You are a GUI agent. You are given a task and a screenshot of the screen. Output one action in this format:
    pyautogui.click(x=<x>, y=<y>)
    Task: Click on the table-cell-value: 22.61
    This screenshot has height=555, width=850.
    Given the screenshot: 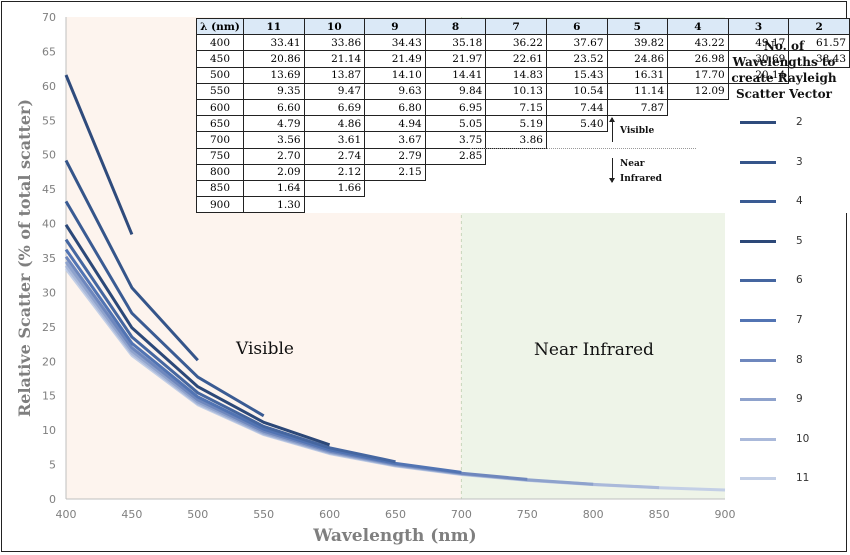 What is the action you would take?
    pyautogui.click(x=516, y=59)
    